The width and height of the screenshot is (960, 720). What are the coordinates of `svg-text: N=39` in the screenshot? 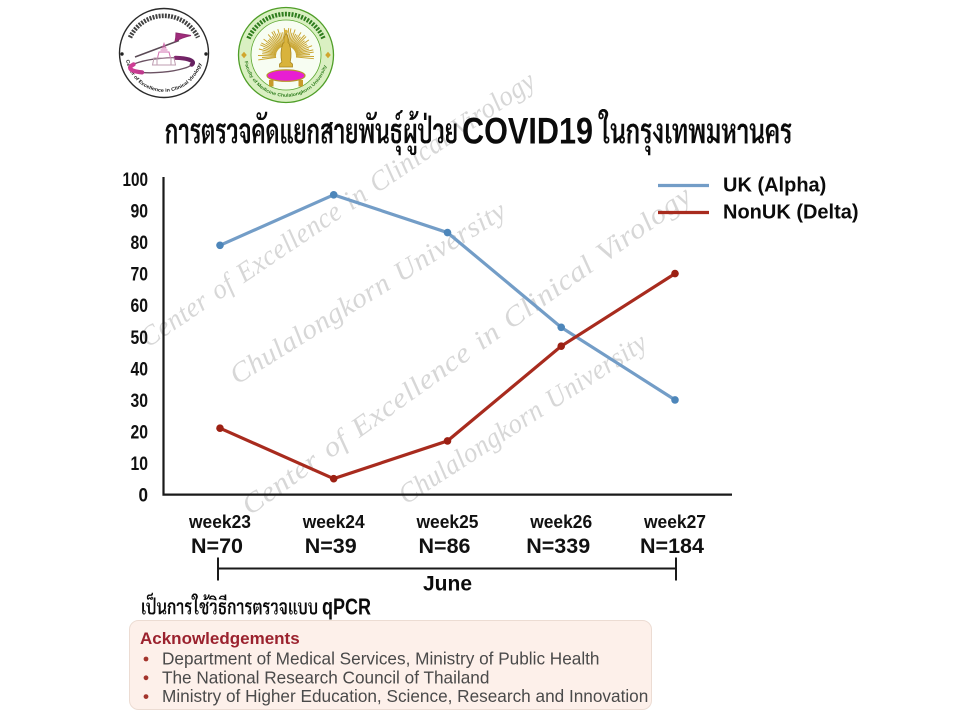 It's located at (331, 546).